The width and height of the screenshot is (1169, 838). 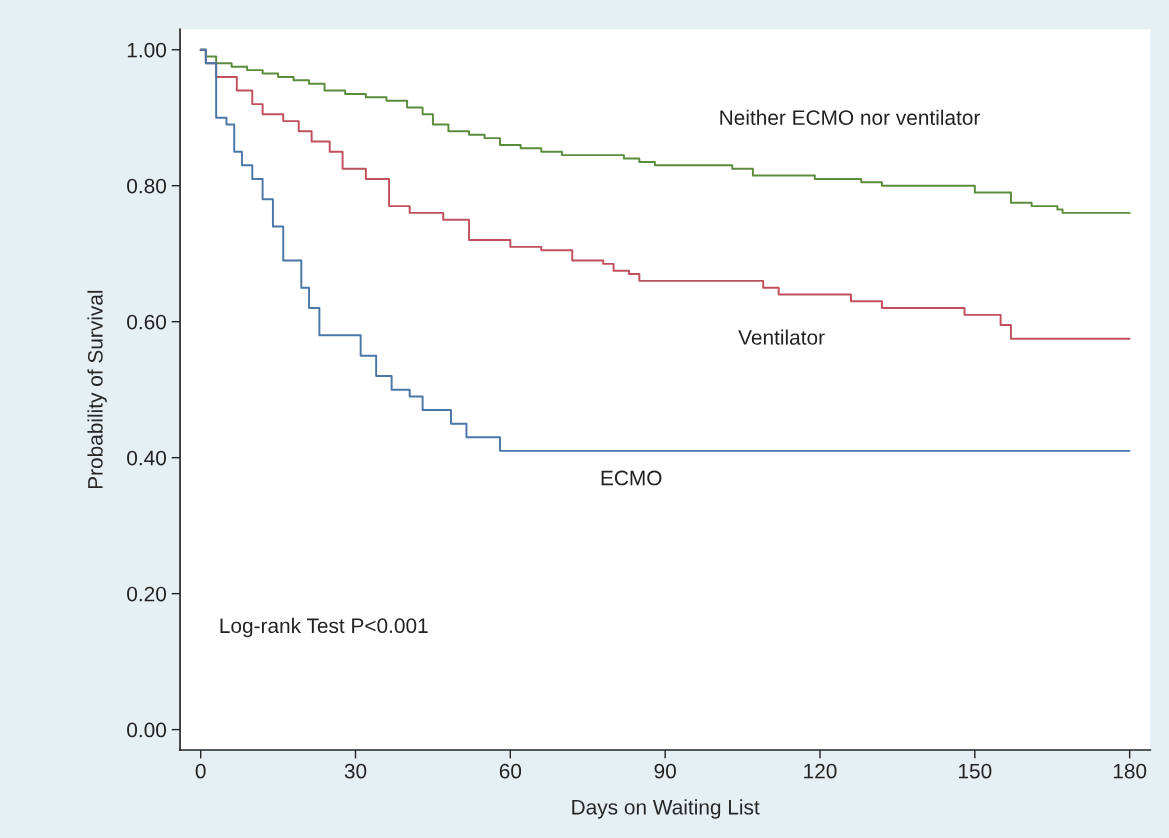 What do you see at coordinates (97, 389) in the screenshot?
I see `y-axis-title: Probability of Survival` at bounding box center [97, 389].